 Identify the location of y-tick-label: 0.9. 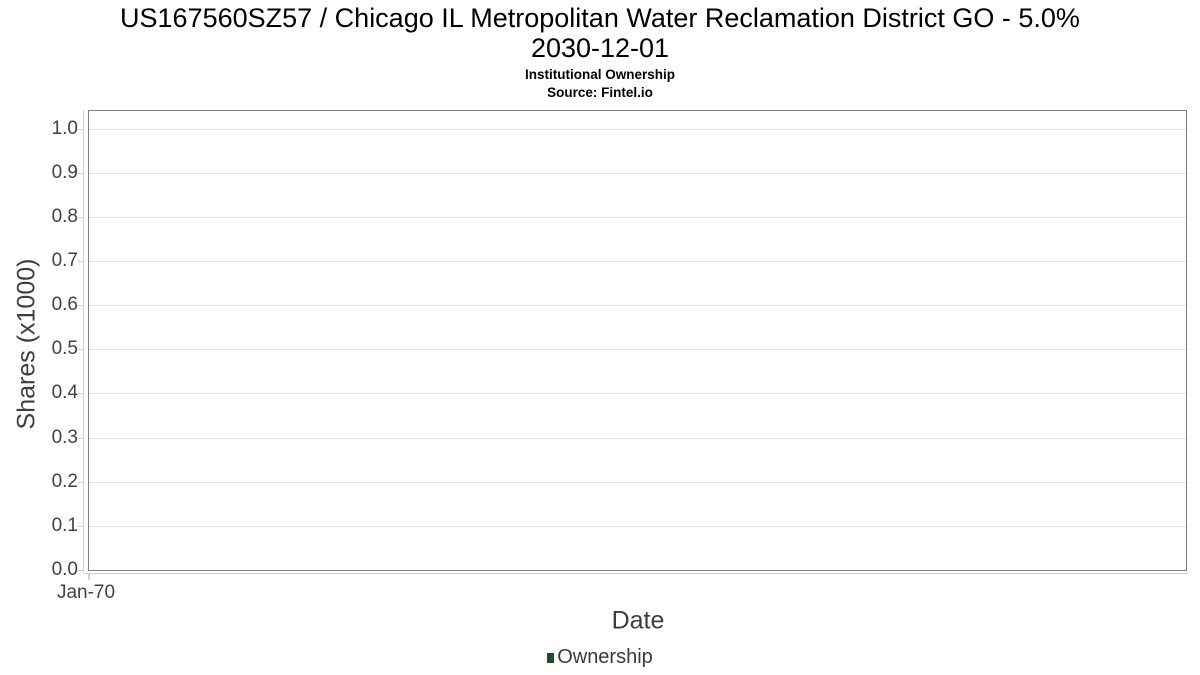
(64, 172).